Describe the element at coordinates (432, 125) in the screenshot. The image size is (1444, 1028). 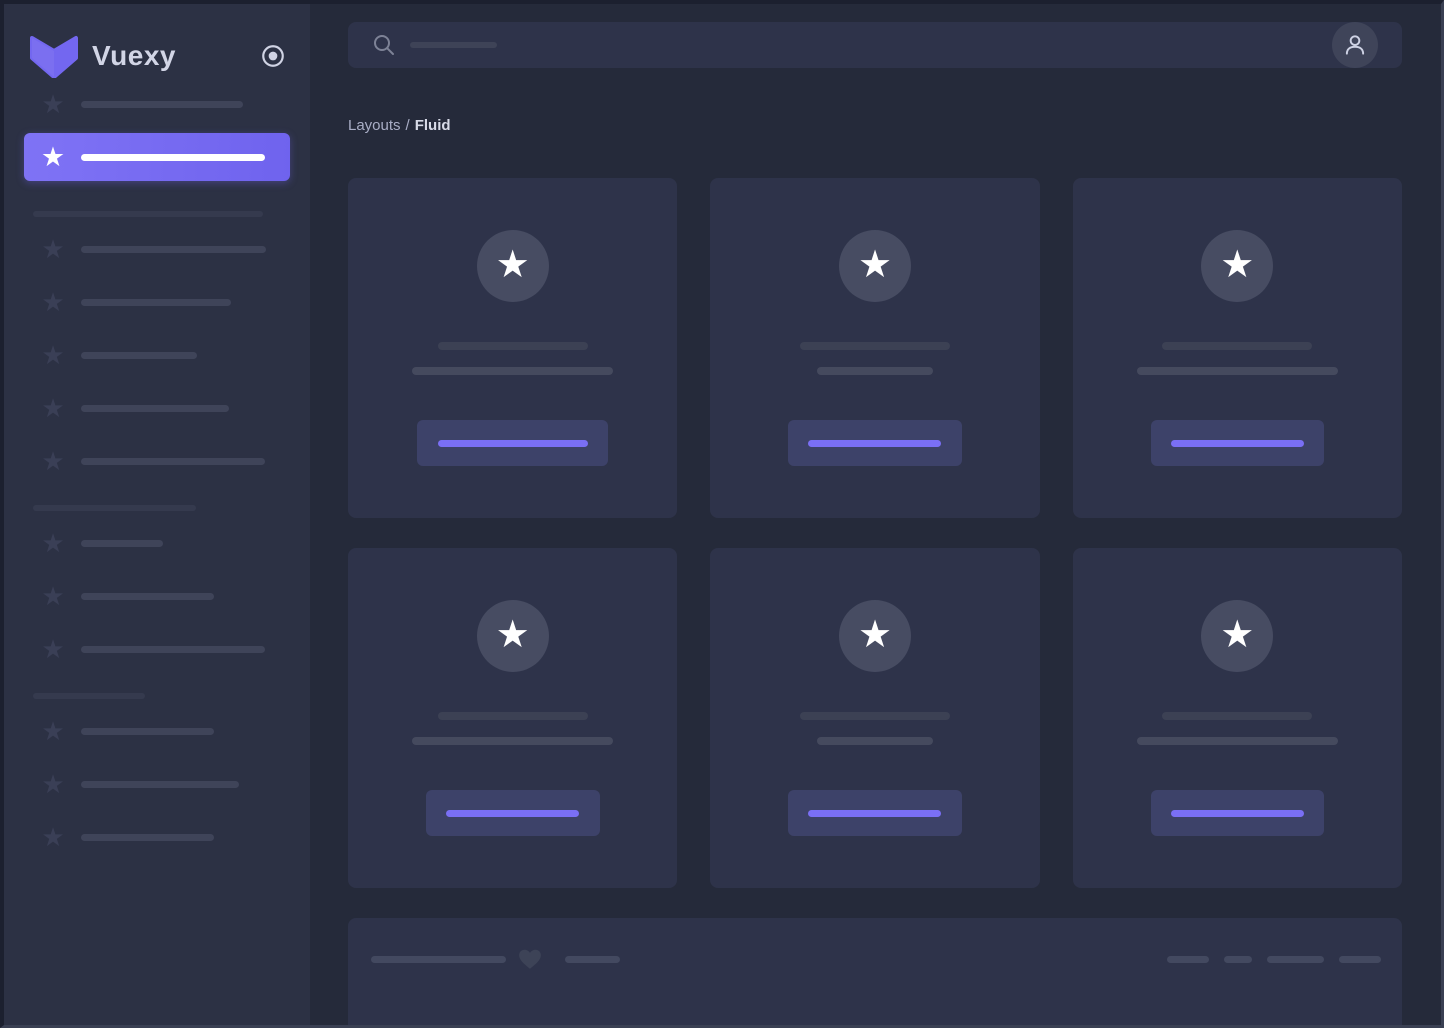
I see `breadcrumb-current: Fluid` at that location.